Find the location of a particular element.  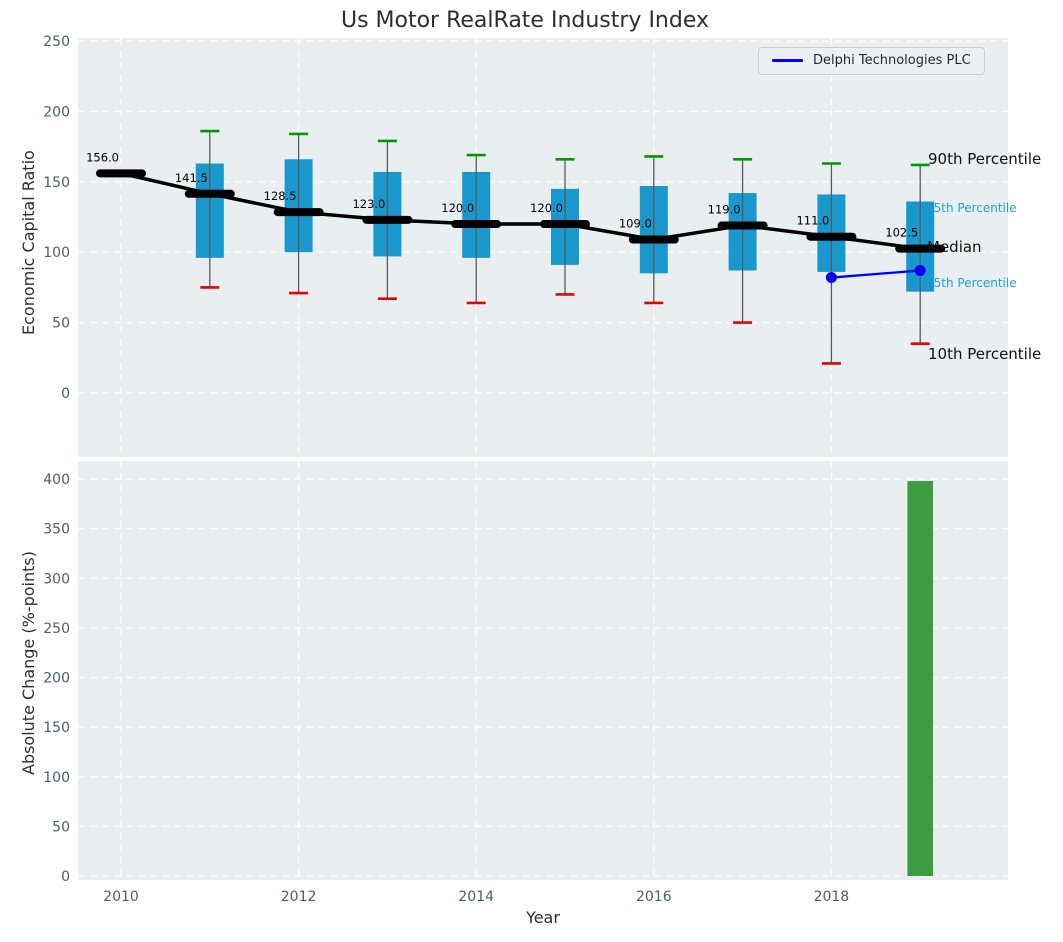

top-y-axis-label: Economic Capital Ratio is located at coordinates (28, 242).